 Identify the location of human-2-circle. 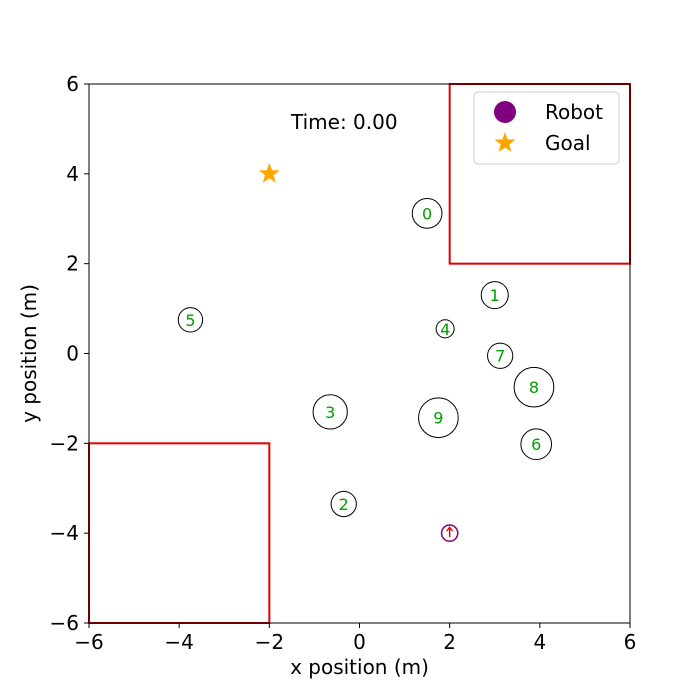
(343, 504).